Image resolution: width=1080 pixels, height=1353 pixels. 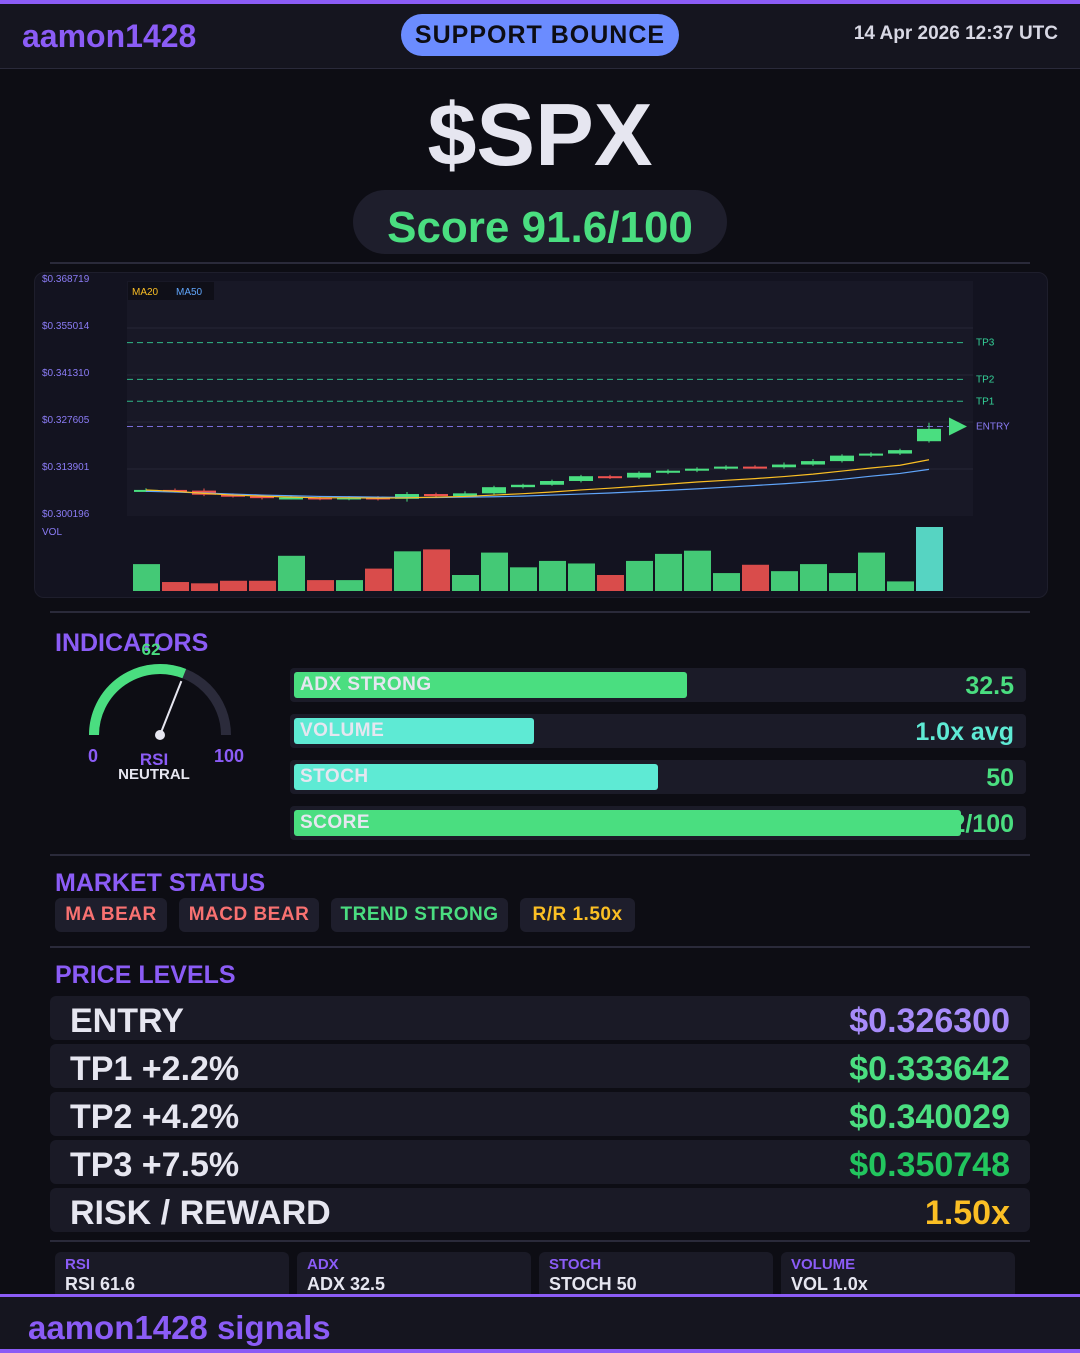 I want to click on timestamp: 14 Apr 2026 12:37 UTC, so click(x=955, y=33).